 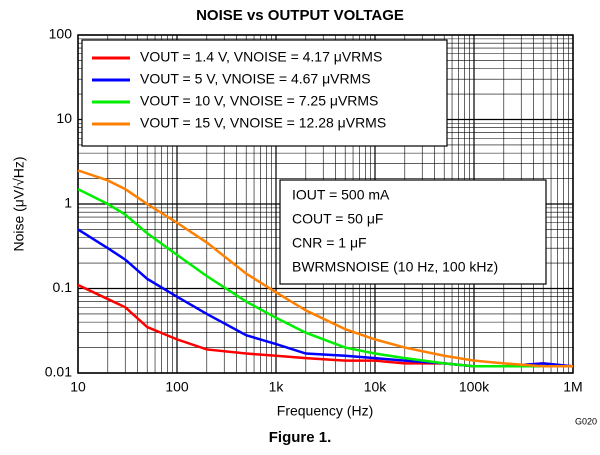 What do you see at coordinates (61, 34) in the screenshot?
I see `y-tick-label: 100` at bounding box center [61, 34].